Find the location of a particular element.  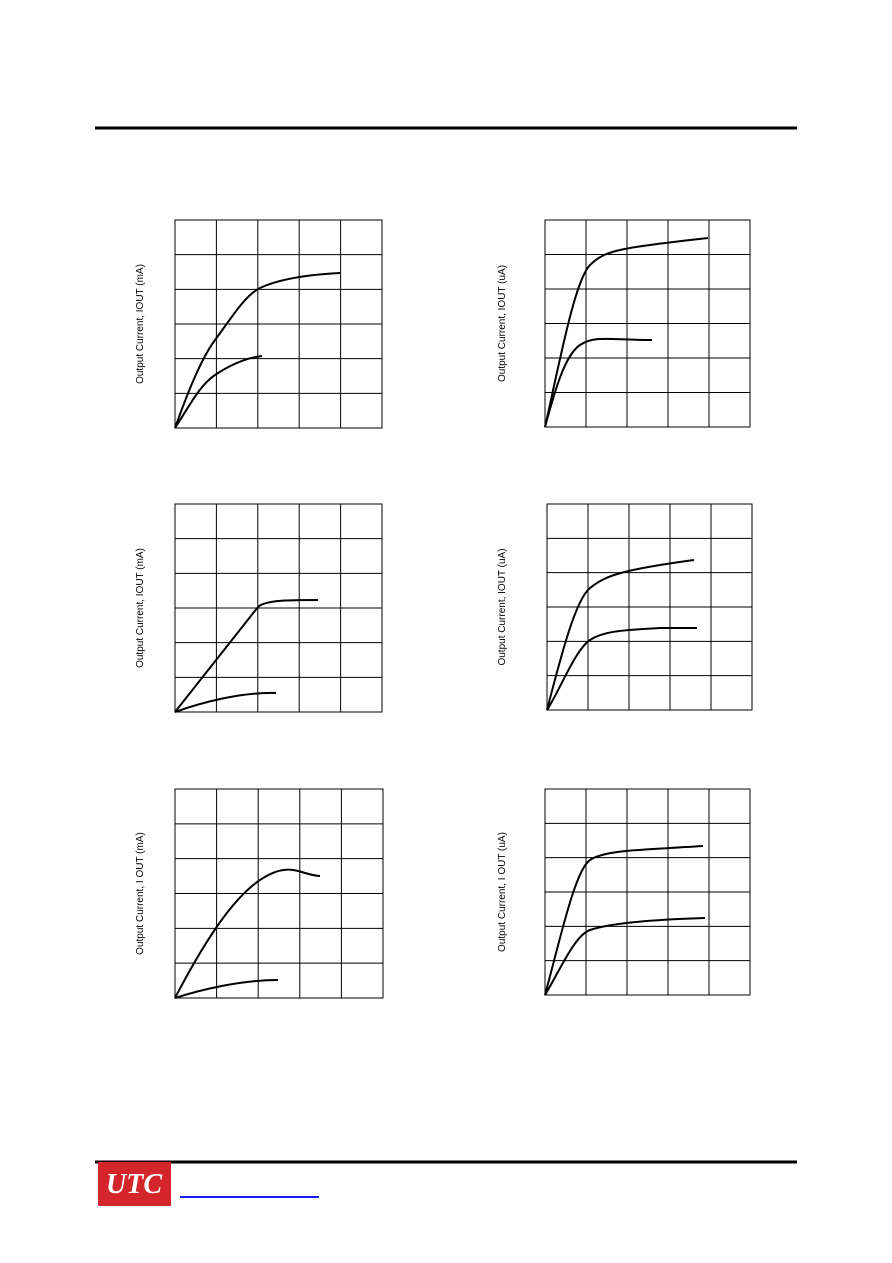

chart: Output Current, I OUT (uA) is located at coordinates (624, 892).